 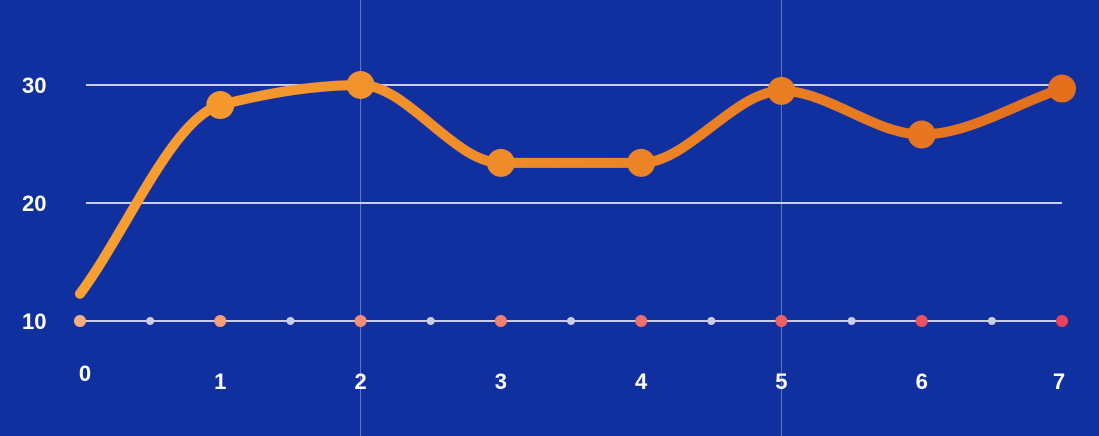 I want to click on x-tick-label: 2, so click(x=360, y=381).